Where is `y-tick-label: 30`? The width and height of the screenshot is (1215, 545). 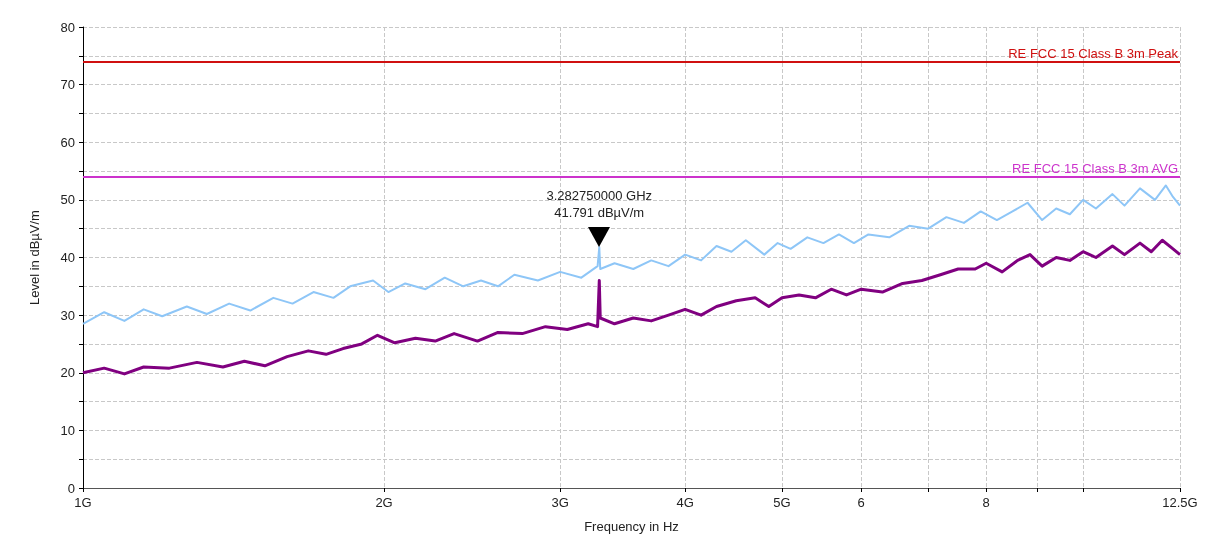
y-tick-label: 30 is located at coordinates (67, 315).